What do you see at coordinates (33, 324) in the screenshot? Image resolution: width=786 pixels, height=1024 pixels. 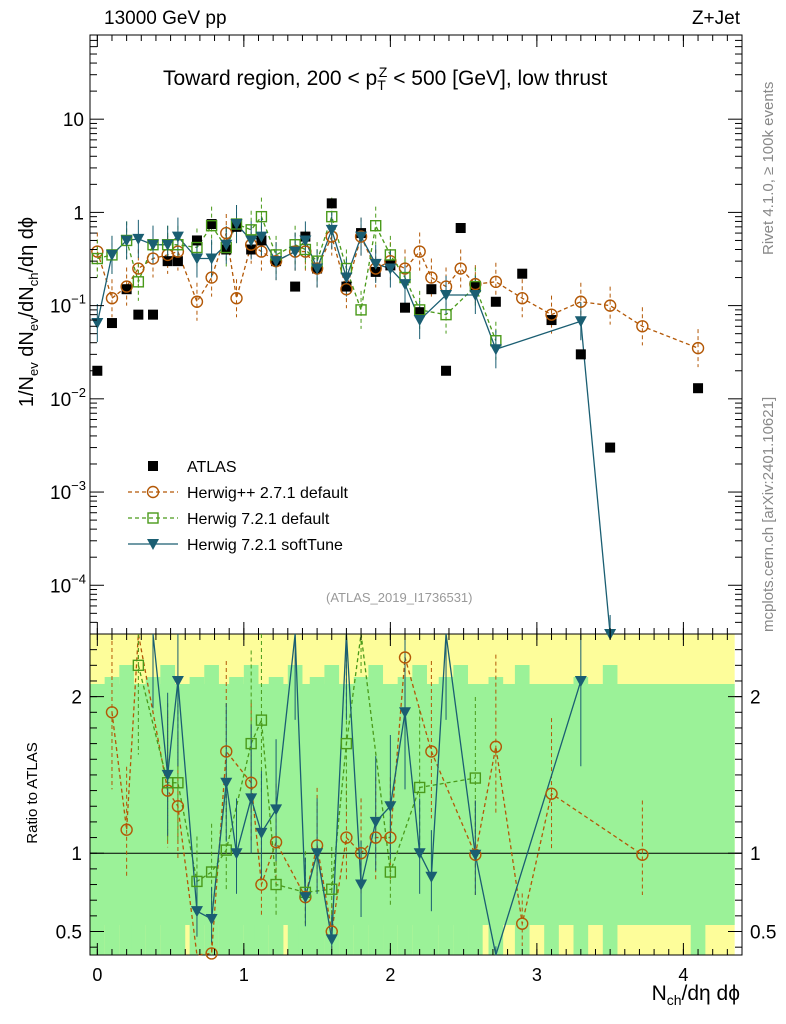 I see `ylabel-sub: ev` at bounding box center [33, 324].